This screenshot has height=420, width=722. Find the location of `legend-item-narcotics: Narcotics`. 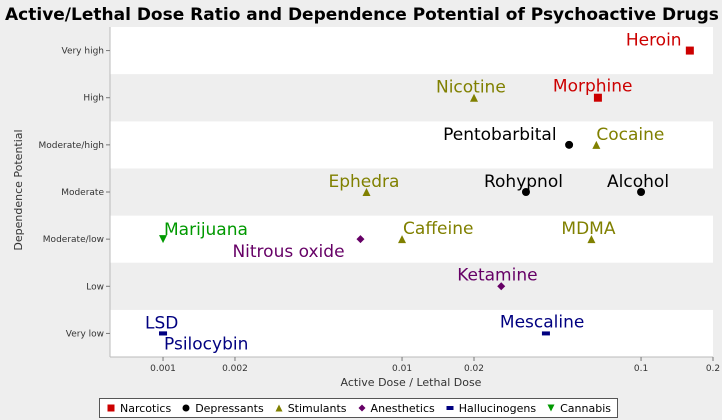

legend-item-narcotics: Narcotics is located at coordinates (138, 408).